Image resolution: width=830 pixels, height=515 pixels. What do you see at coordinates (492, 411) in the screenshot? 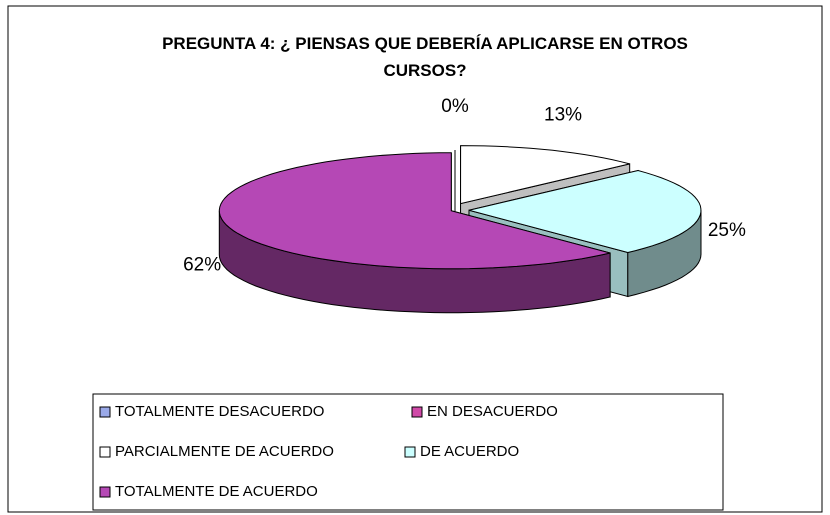
I see `legend-label: EN DESACUERDO` at bounding box center [492, 411].